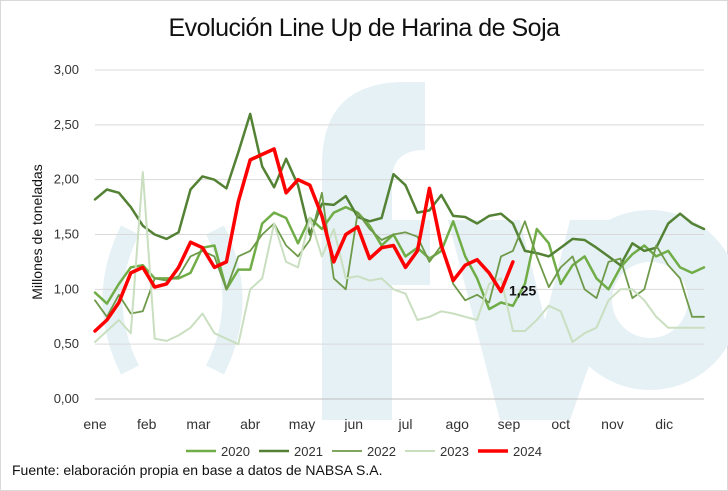 The height and width of the screenshot is (491, 728). Describe the element at coordinates (664, 424) in the screenshot. I see `x-tick-label: dic` at that location.